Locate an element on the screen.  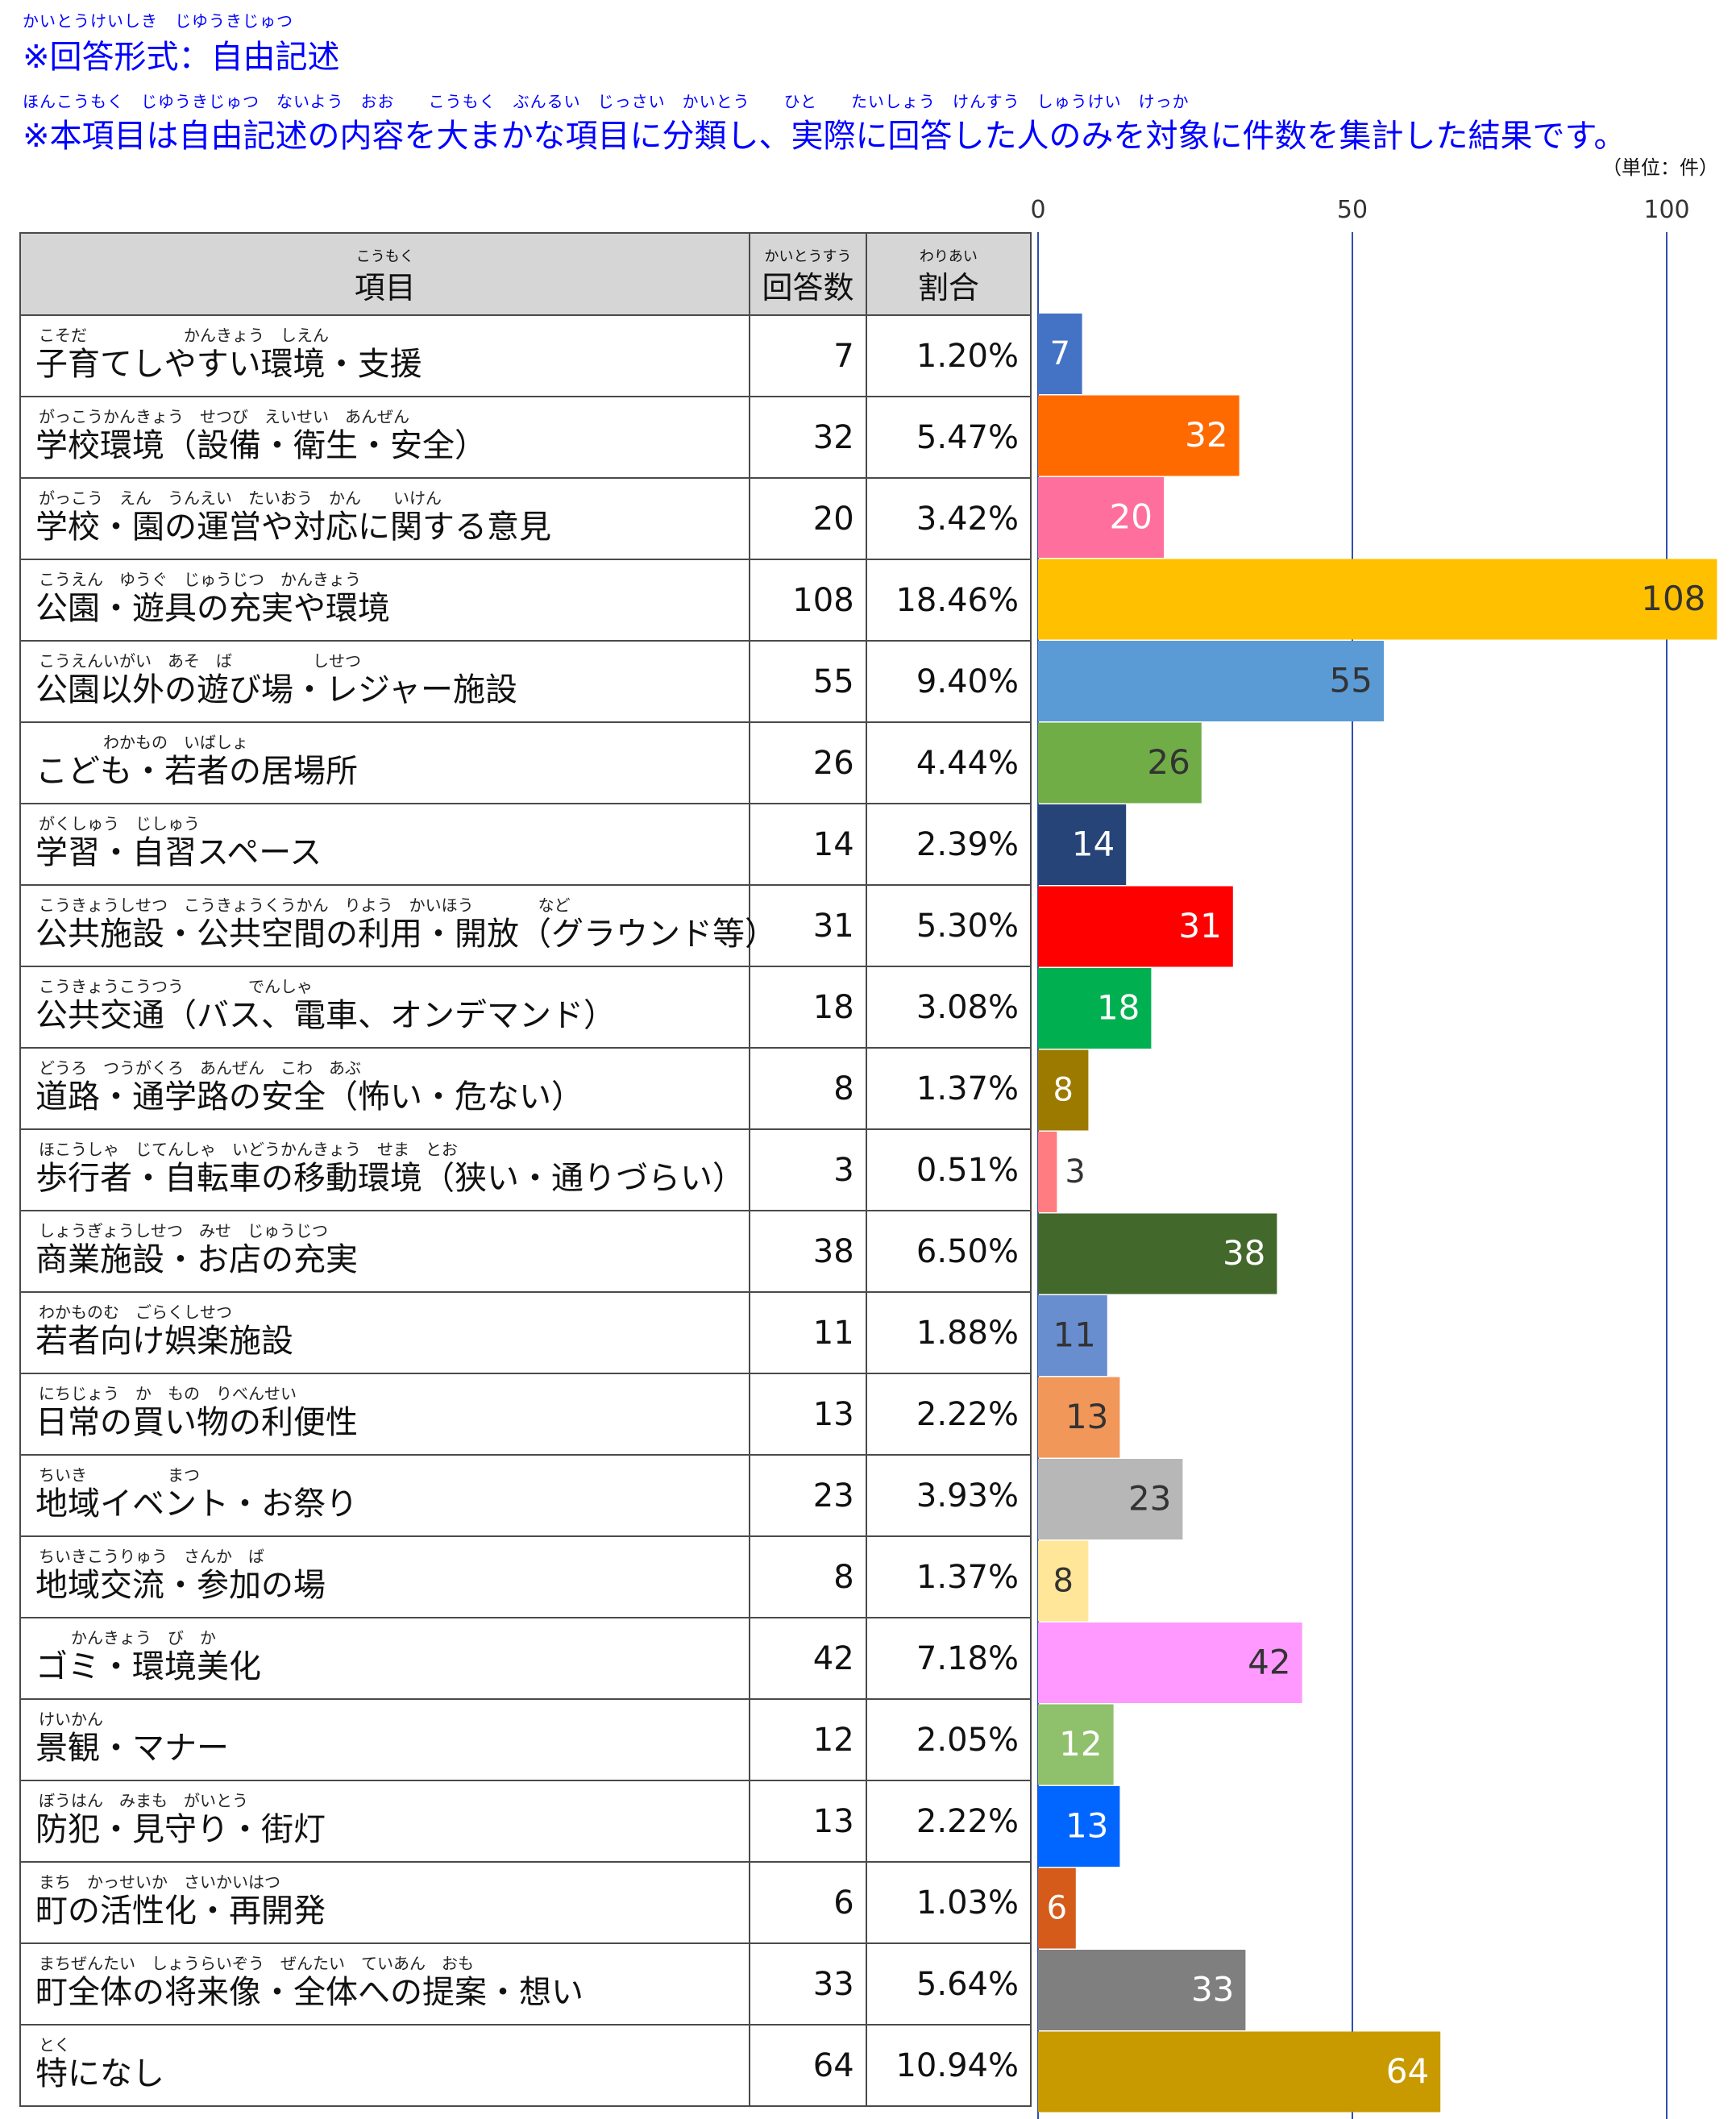
bar-value-label: 23 is located at coordinates (1149, 1499).